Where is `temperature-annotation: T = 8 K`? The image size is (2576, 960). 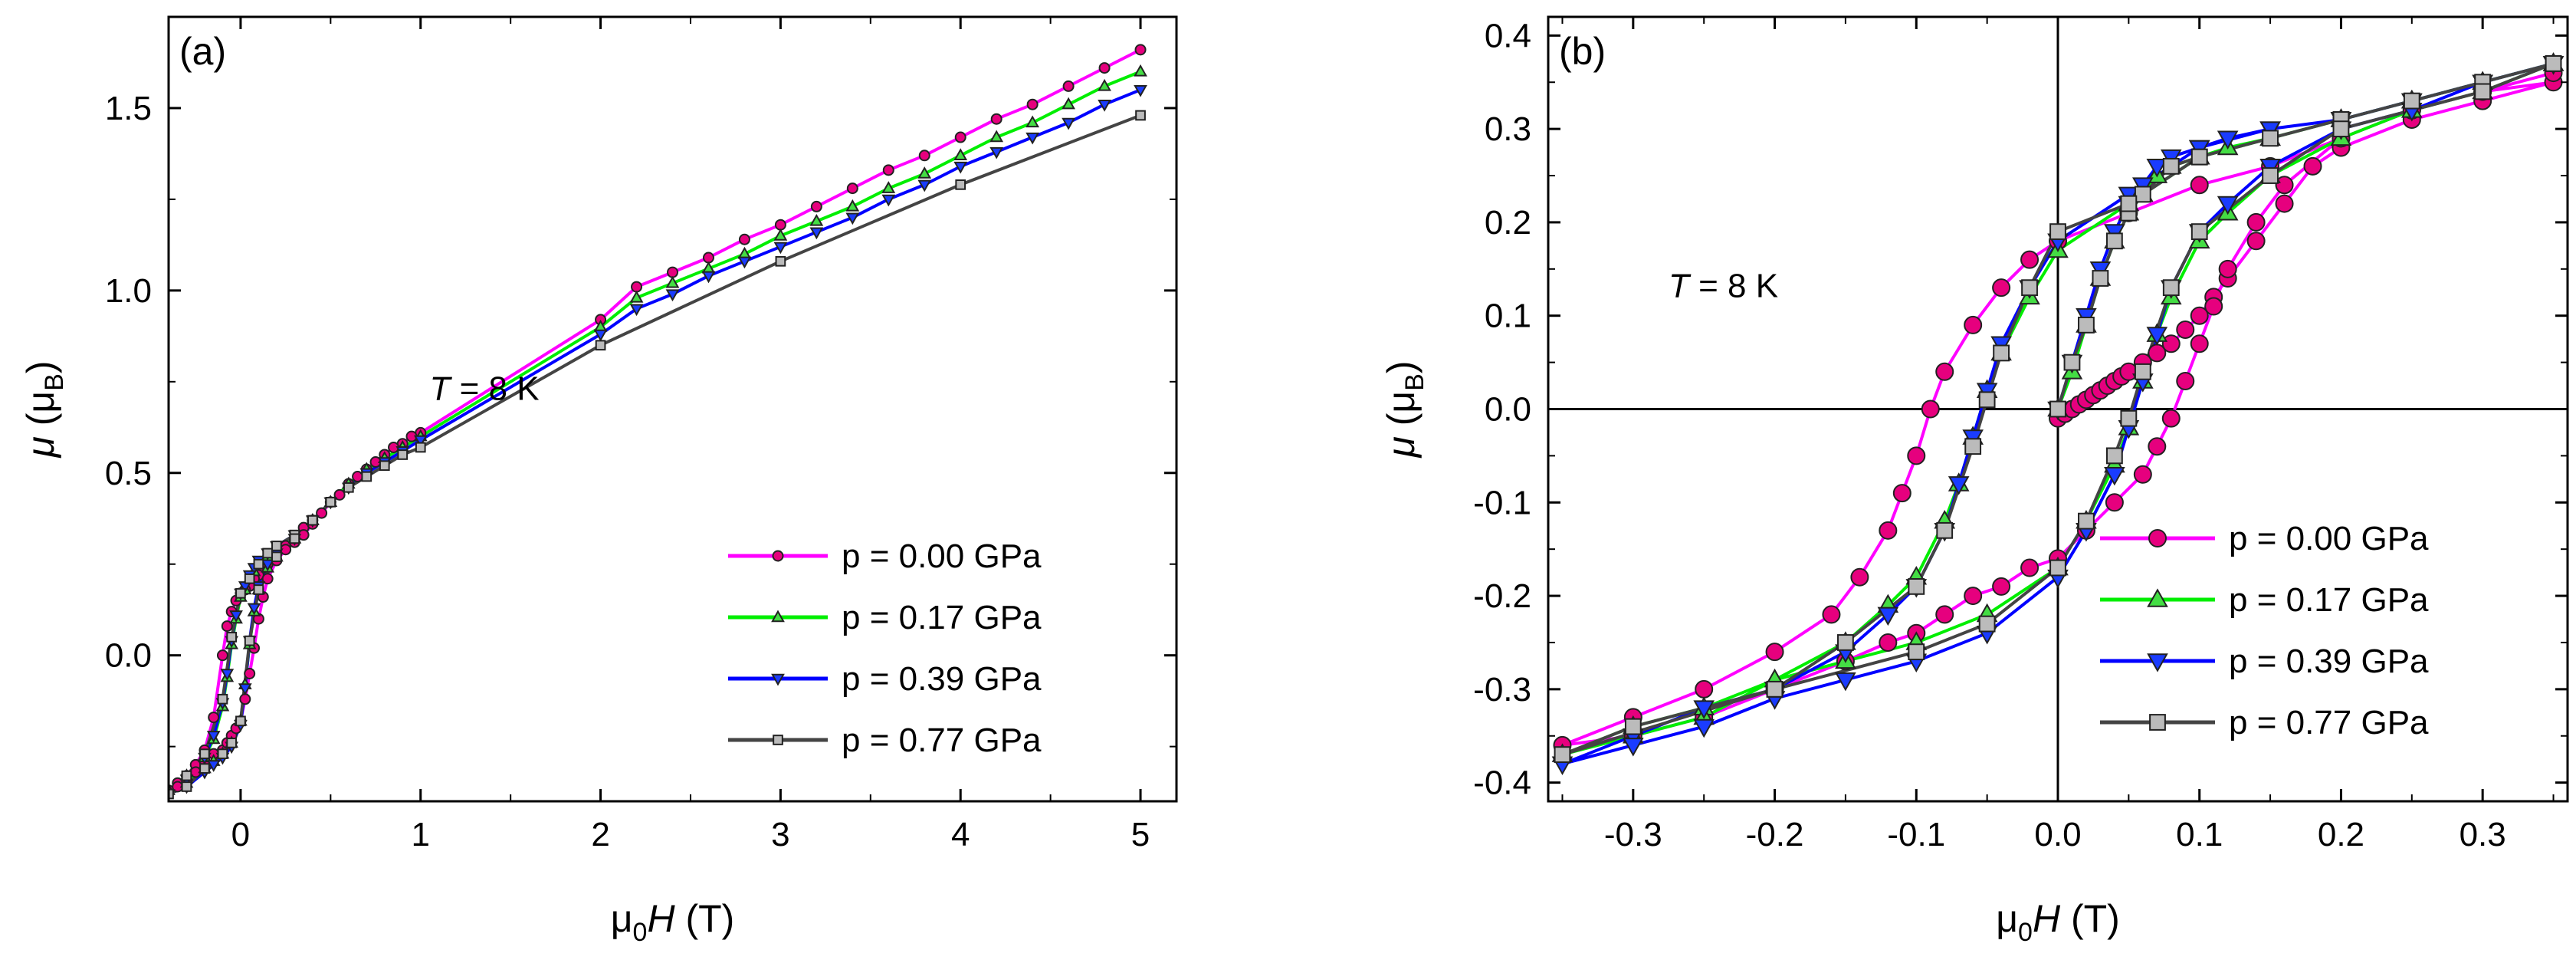 temperature-annotation: T = 8 K is located at coordinates (1723, 285).